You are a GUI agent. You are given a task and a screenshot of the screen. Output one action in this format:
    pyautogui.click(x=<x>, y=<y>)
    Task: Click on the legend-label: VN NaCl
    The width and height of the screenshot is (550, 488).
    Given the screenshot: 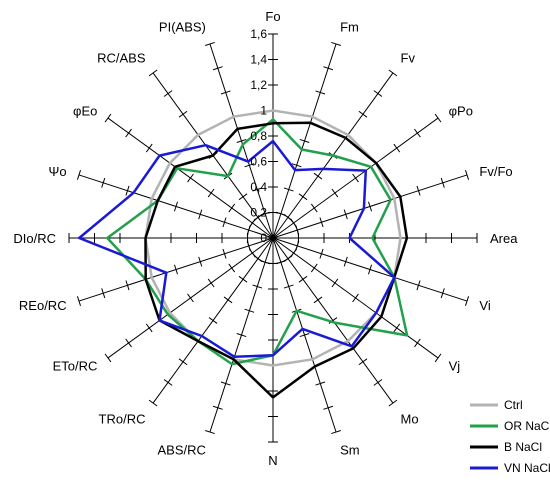 What is the action you would take?
    pyautogui.click(x=527, y=468)
    